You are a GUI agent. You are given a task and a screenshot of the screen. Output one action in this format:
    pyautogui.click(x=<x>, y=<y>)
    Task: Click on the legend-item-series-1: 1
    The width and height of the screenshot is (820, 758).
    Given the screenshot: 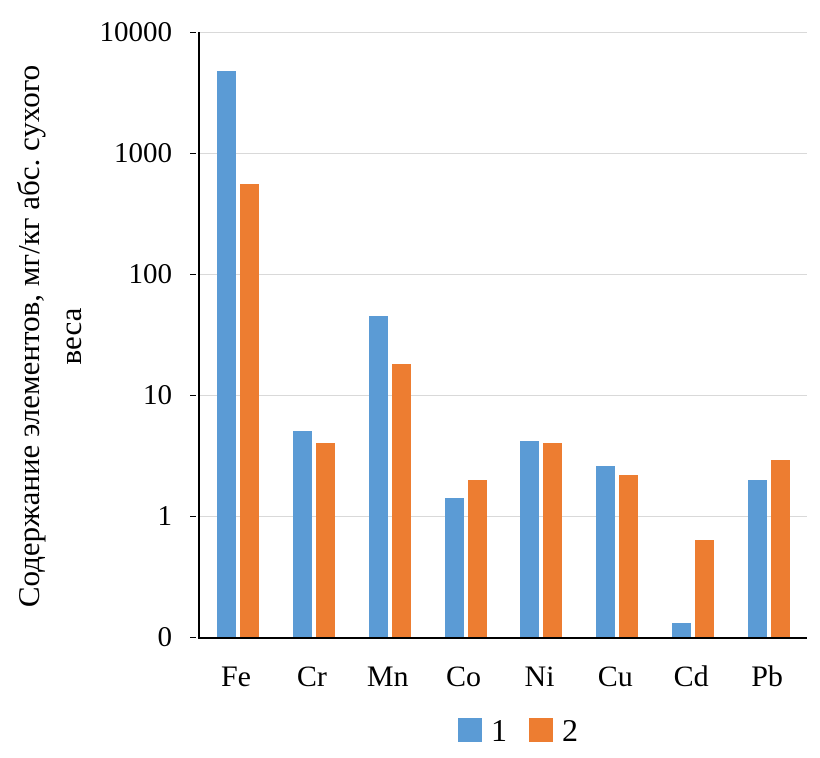 What is the action you would take?
    pyautogui.click(x=482, y=730)
    